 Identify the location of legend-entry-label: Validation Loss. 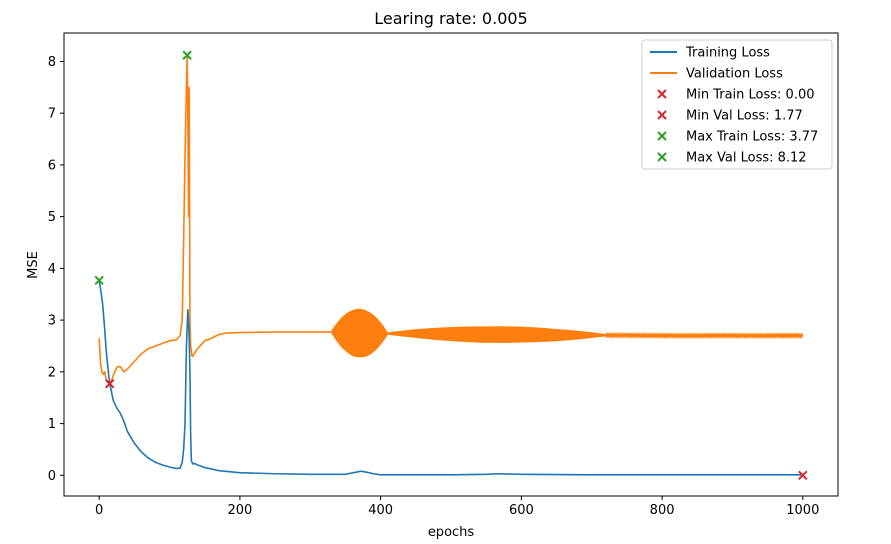
(734, 74).